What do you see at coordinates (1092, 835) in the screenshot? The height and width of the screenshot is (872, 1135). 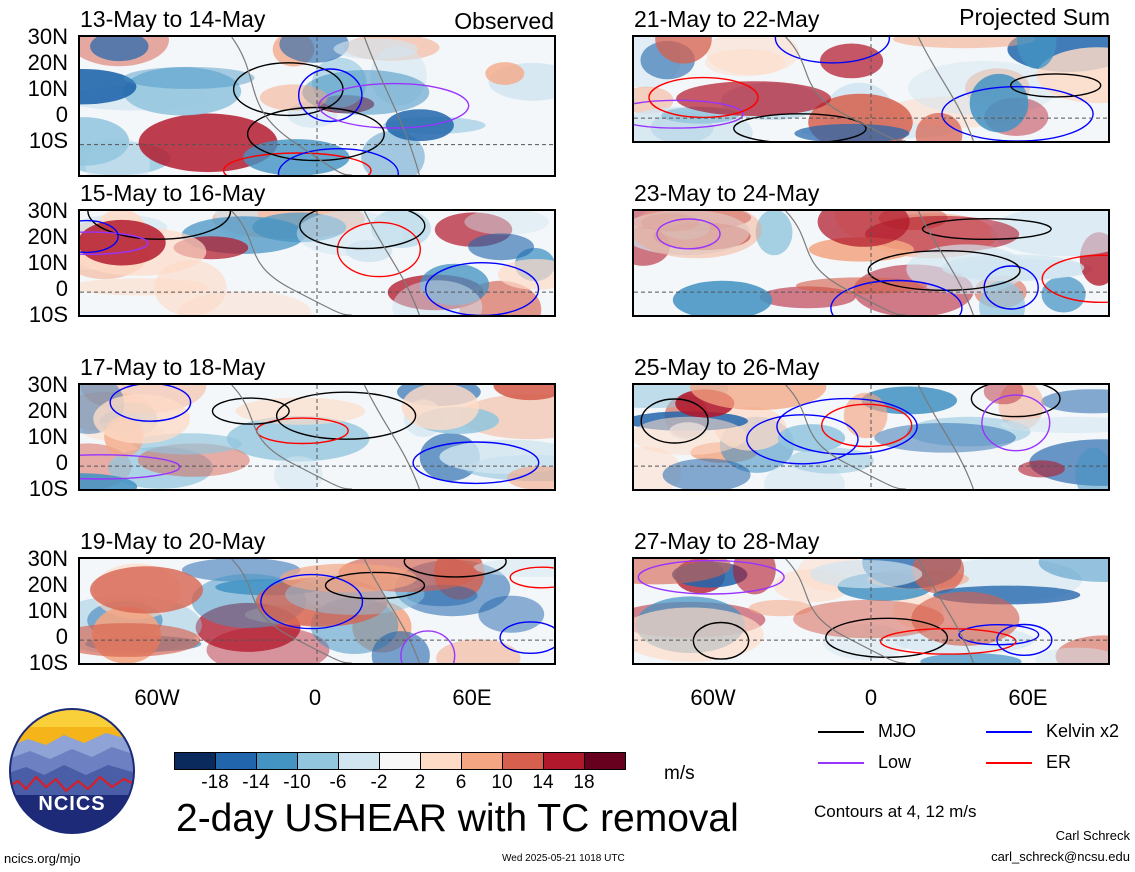 I see `footer-author: Carl Schreck` at bounding box center [1092, 835].